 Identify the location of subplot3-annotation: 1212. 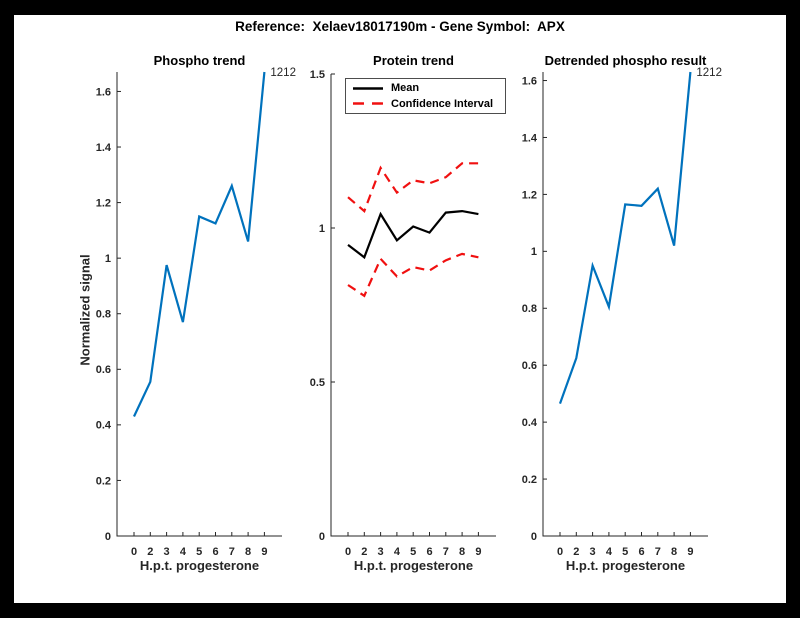
(709, 73).